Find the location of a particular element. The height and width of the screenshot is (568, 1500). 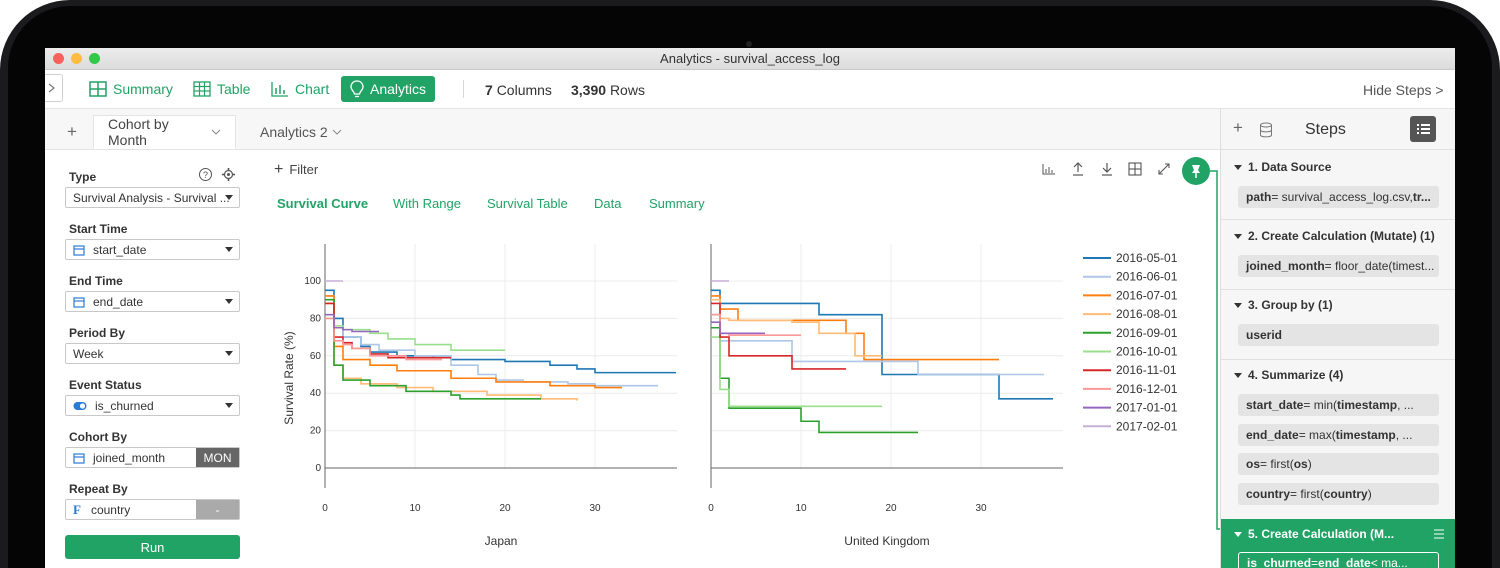

close-window-button is located at coordinates (58, 58).